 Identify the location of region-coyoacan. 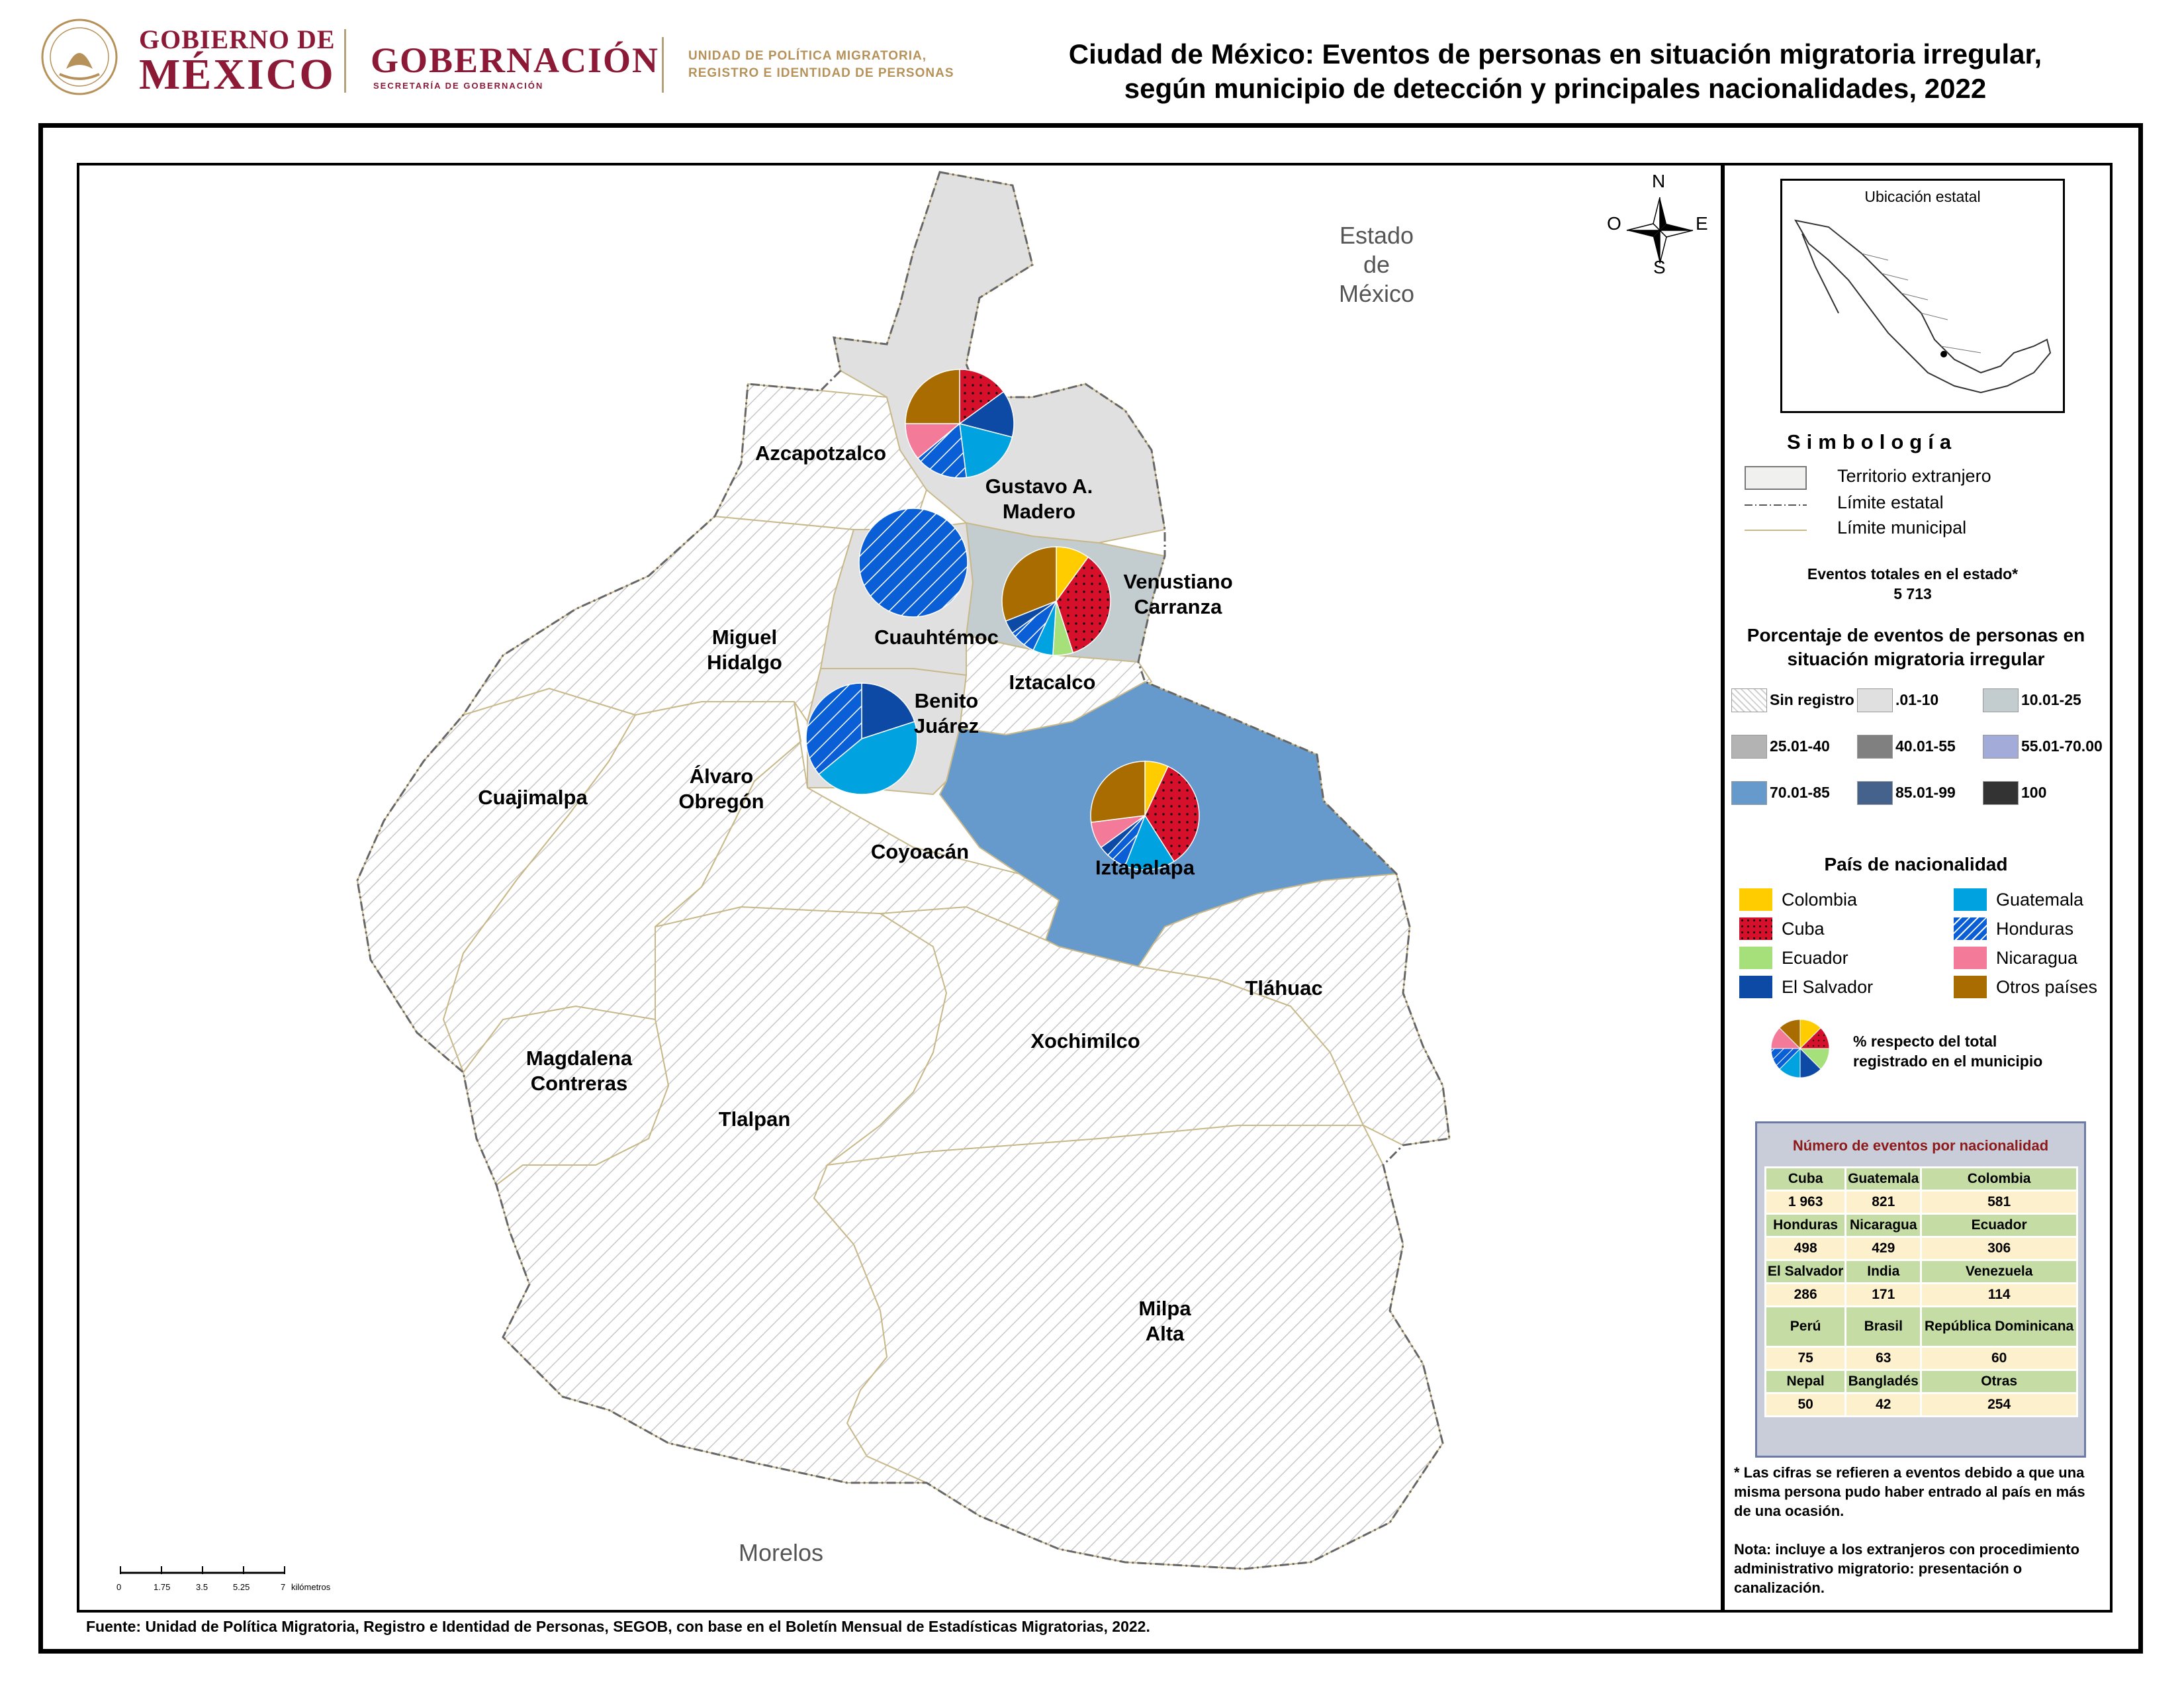
(857, 821).